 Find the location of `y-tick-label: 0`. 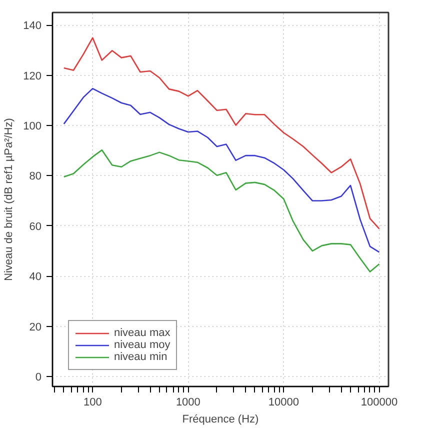

y-tick-label: 0 is located at coordinates (38, 377).